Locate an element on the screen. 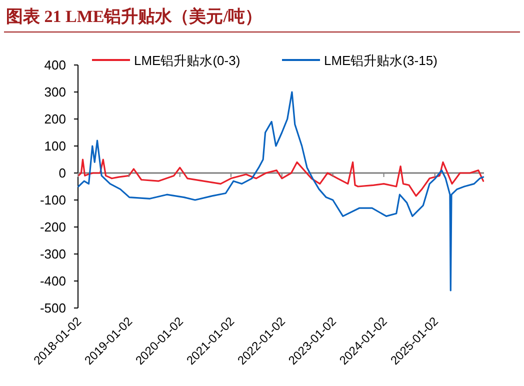  title: 图表 21 LME铝升贴水（美元/吨） is located at coordinates (134, 16).